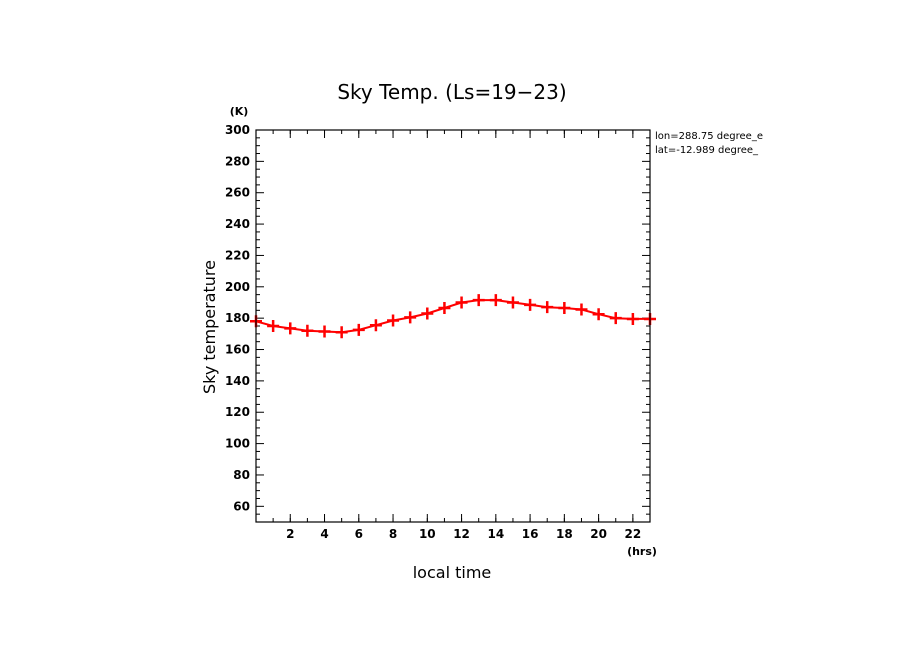 The height and width of the screenshot is (654, 904). What do you see at coordinates (642, 551) in the screenshot?
I see `x-axis-unit: (hrs)` at bounding box center [642, 551].